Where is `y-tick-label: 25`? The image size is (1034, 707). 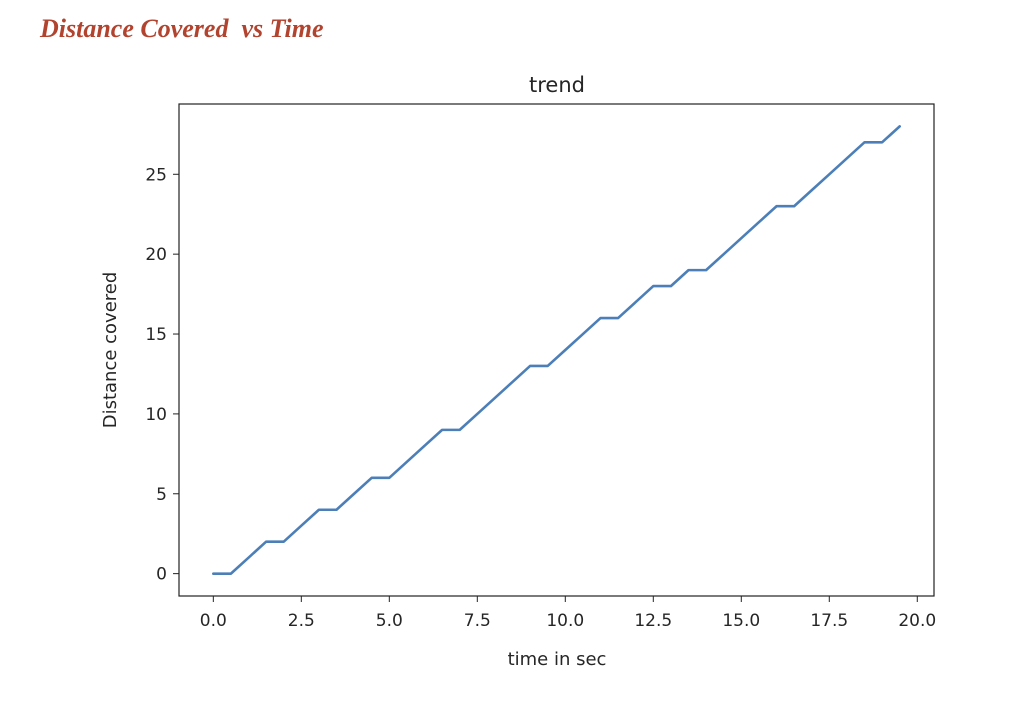 y-tick-label: 25 is located at coordinates (156, 175).